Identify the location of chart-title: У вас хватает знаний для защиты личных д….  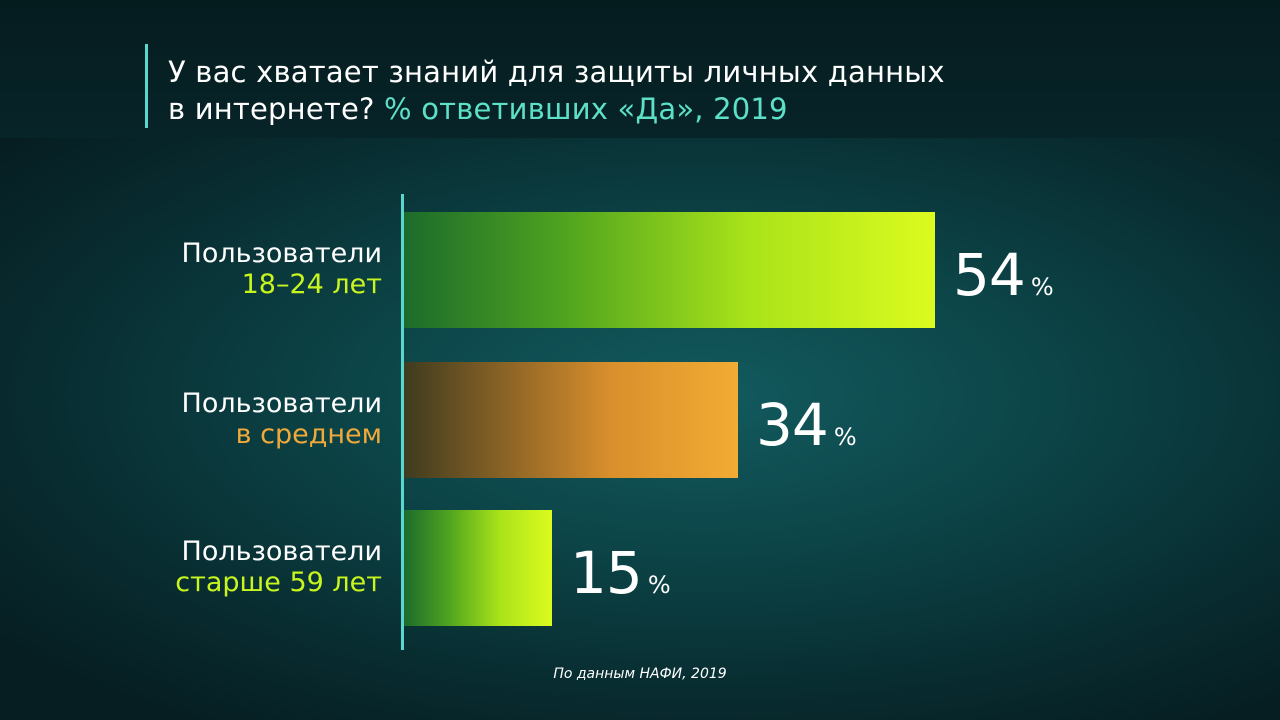
(618, 91).